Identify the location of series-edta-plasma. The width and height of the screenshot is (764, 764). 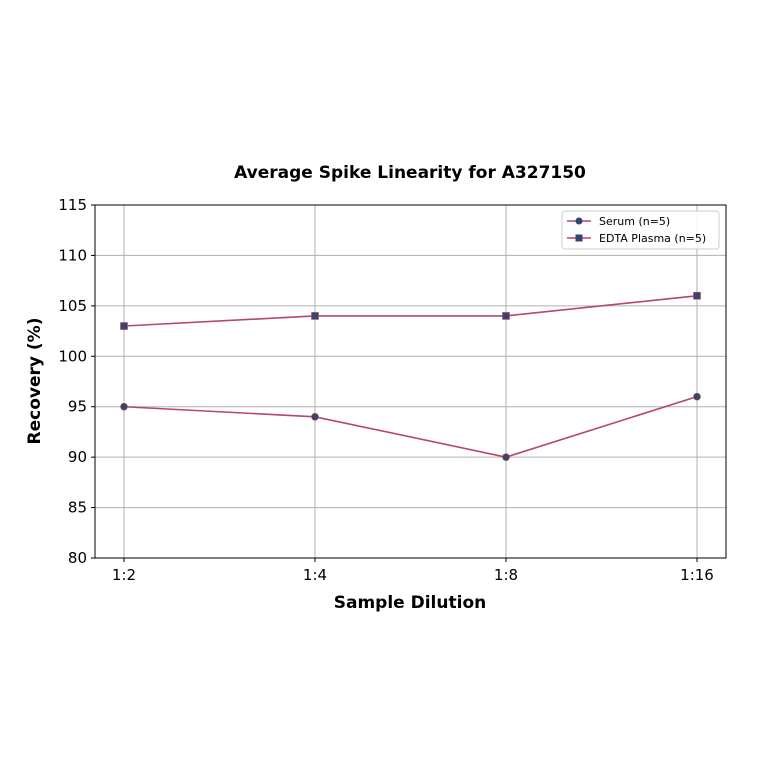
(410, 310).